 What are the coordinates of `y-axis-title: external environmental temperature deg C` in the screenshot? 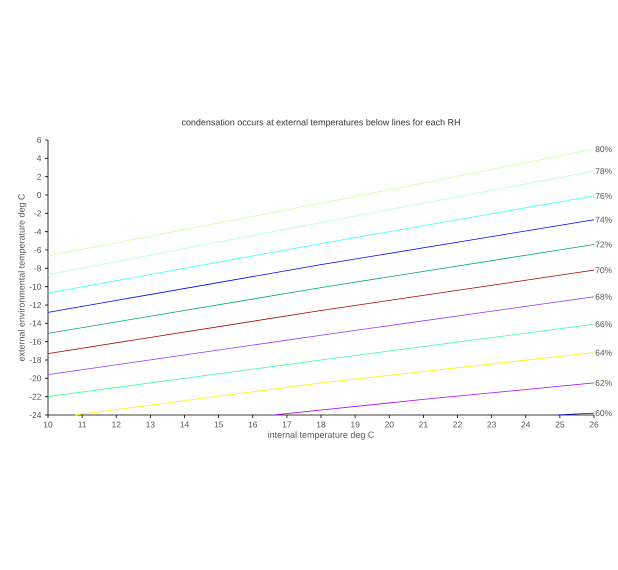 It's located at (22, 278).